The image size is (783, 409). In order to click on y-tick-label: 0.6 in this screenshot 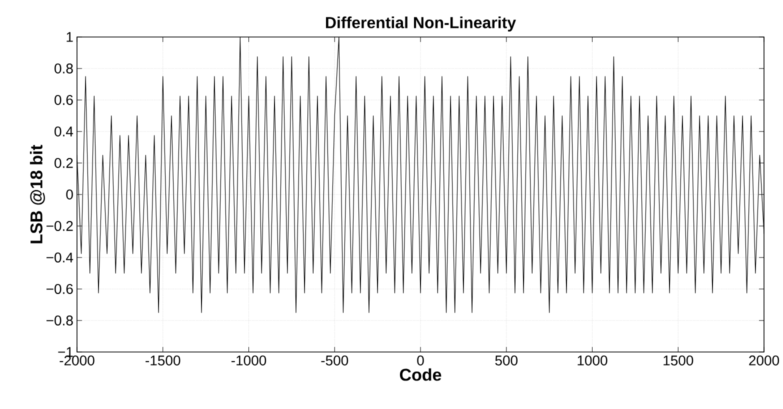, I will do `click(63, 100)`.